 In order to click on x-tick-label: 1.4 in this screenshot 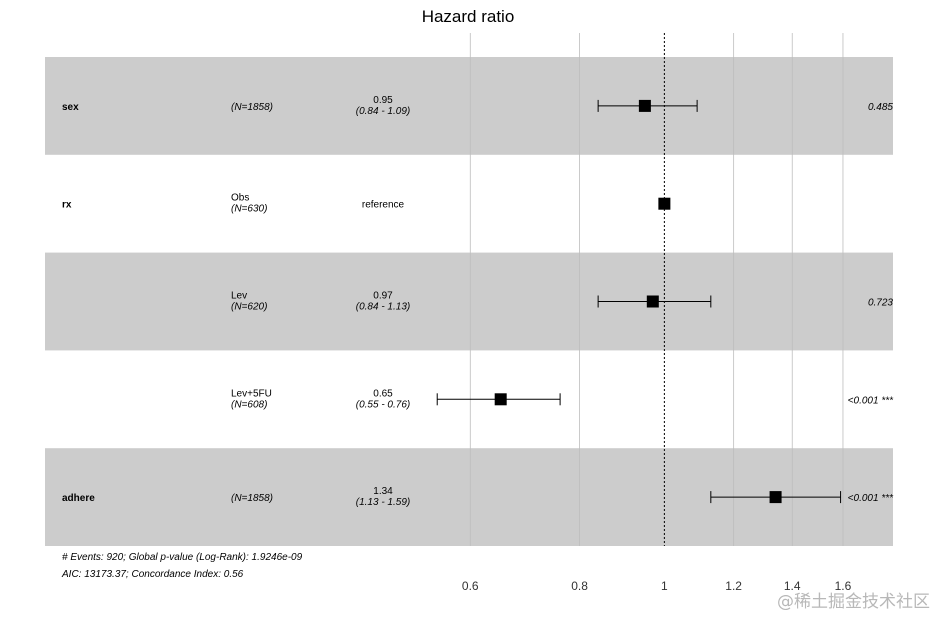, I will do `click(792, 586)`.